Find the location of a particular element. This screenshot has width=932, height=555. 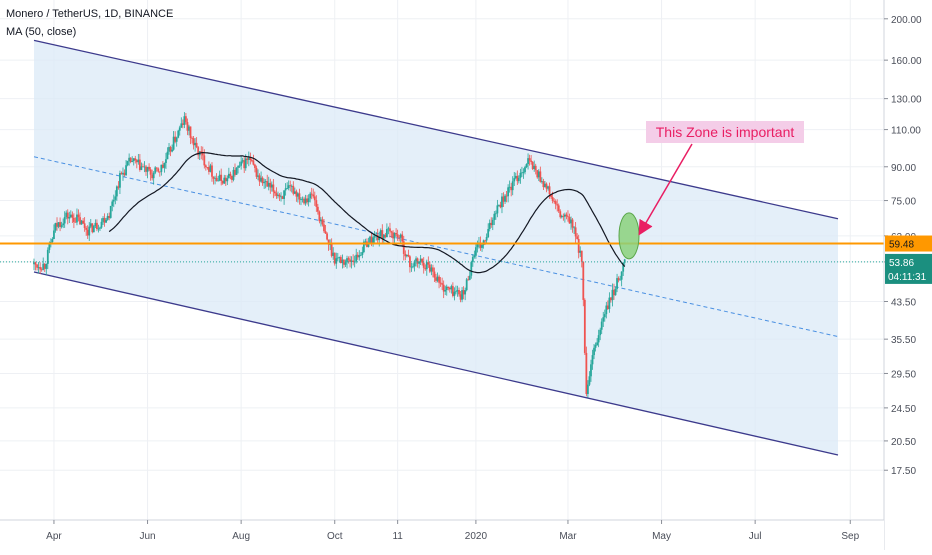

levels is located at coordinates (442, 237).